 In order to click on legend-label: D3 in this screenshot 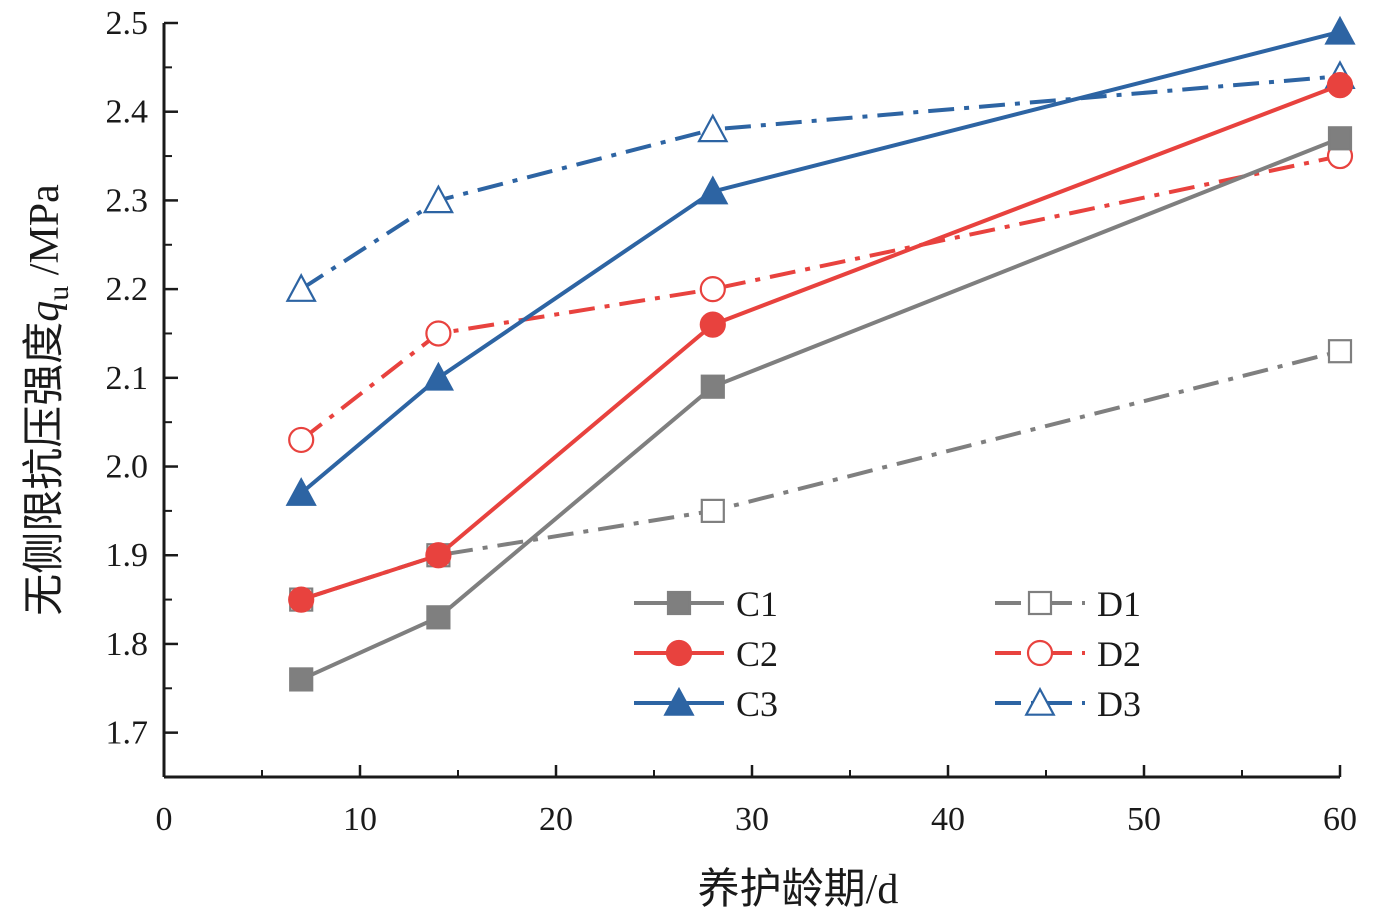, I will do `click(1119, 704)`.